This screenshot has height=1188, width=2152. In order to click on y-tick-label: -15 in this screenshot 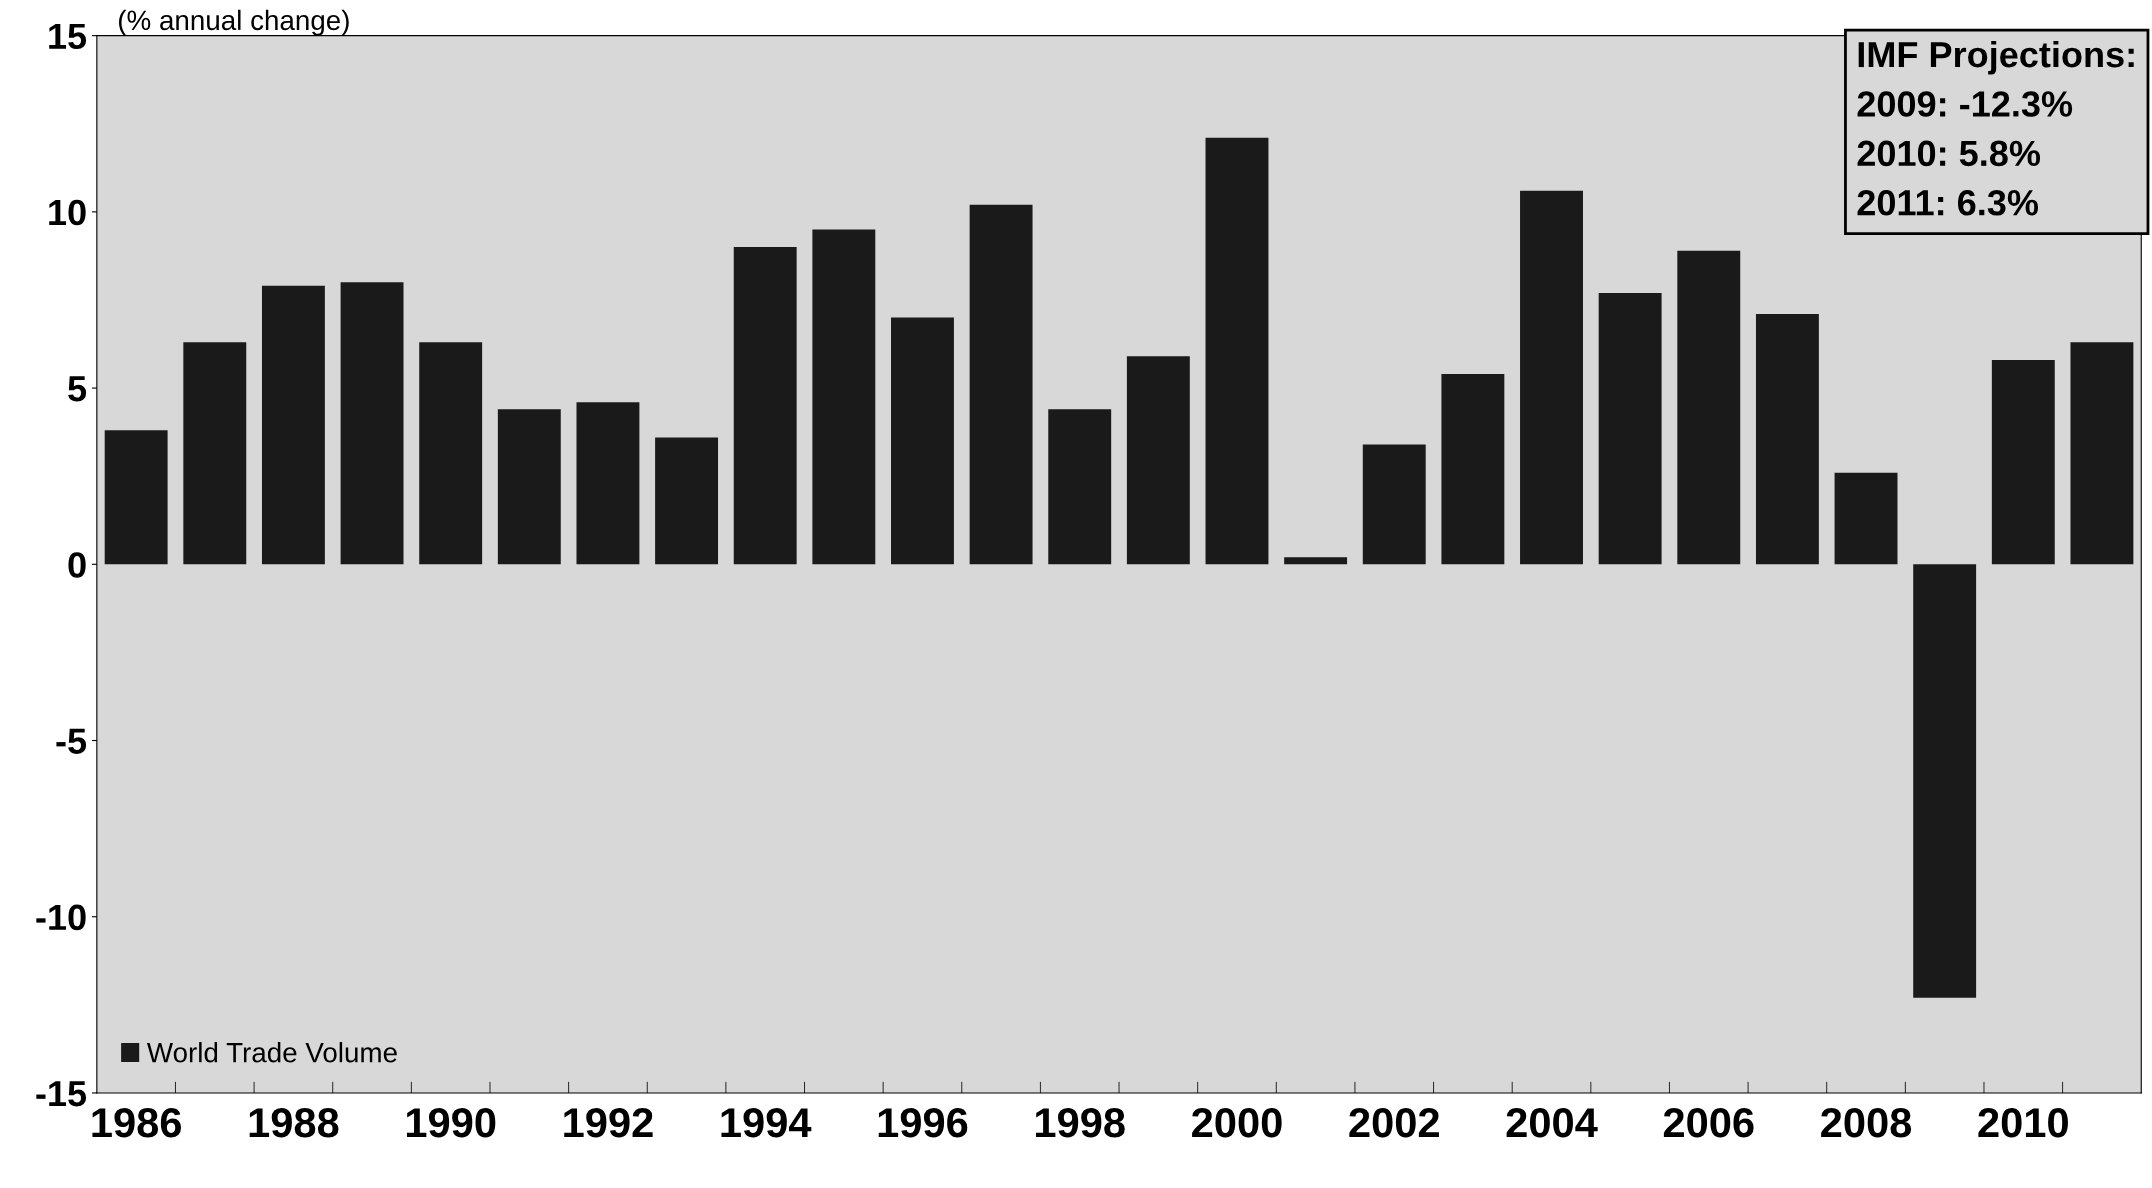, I will do `click(61, 1094)`.